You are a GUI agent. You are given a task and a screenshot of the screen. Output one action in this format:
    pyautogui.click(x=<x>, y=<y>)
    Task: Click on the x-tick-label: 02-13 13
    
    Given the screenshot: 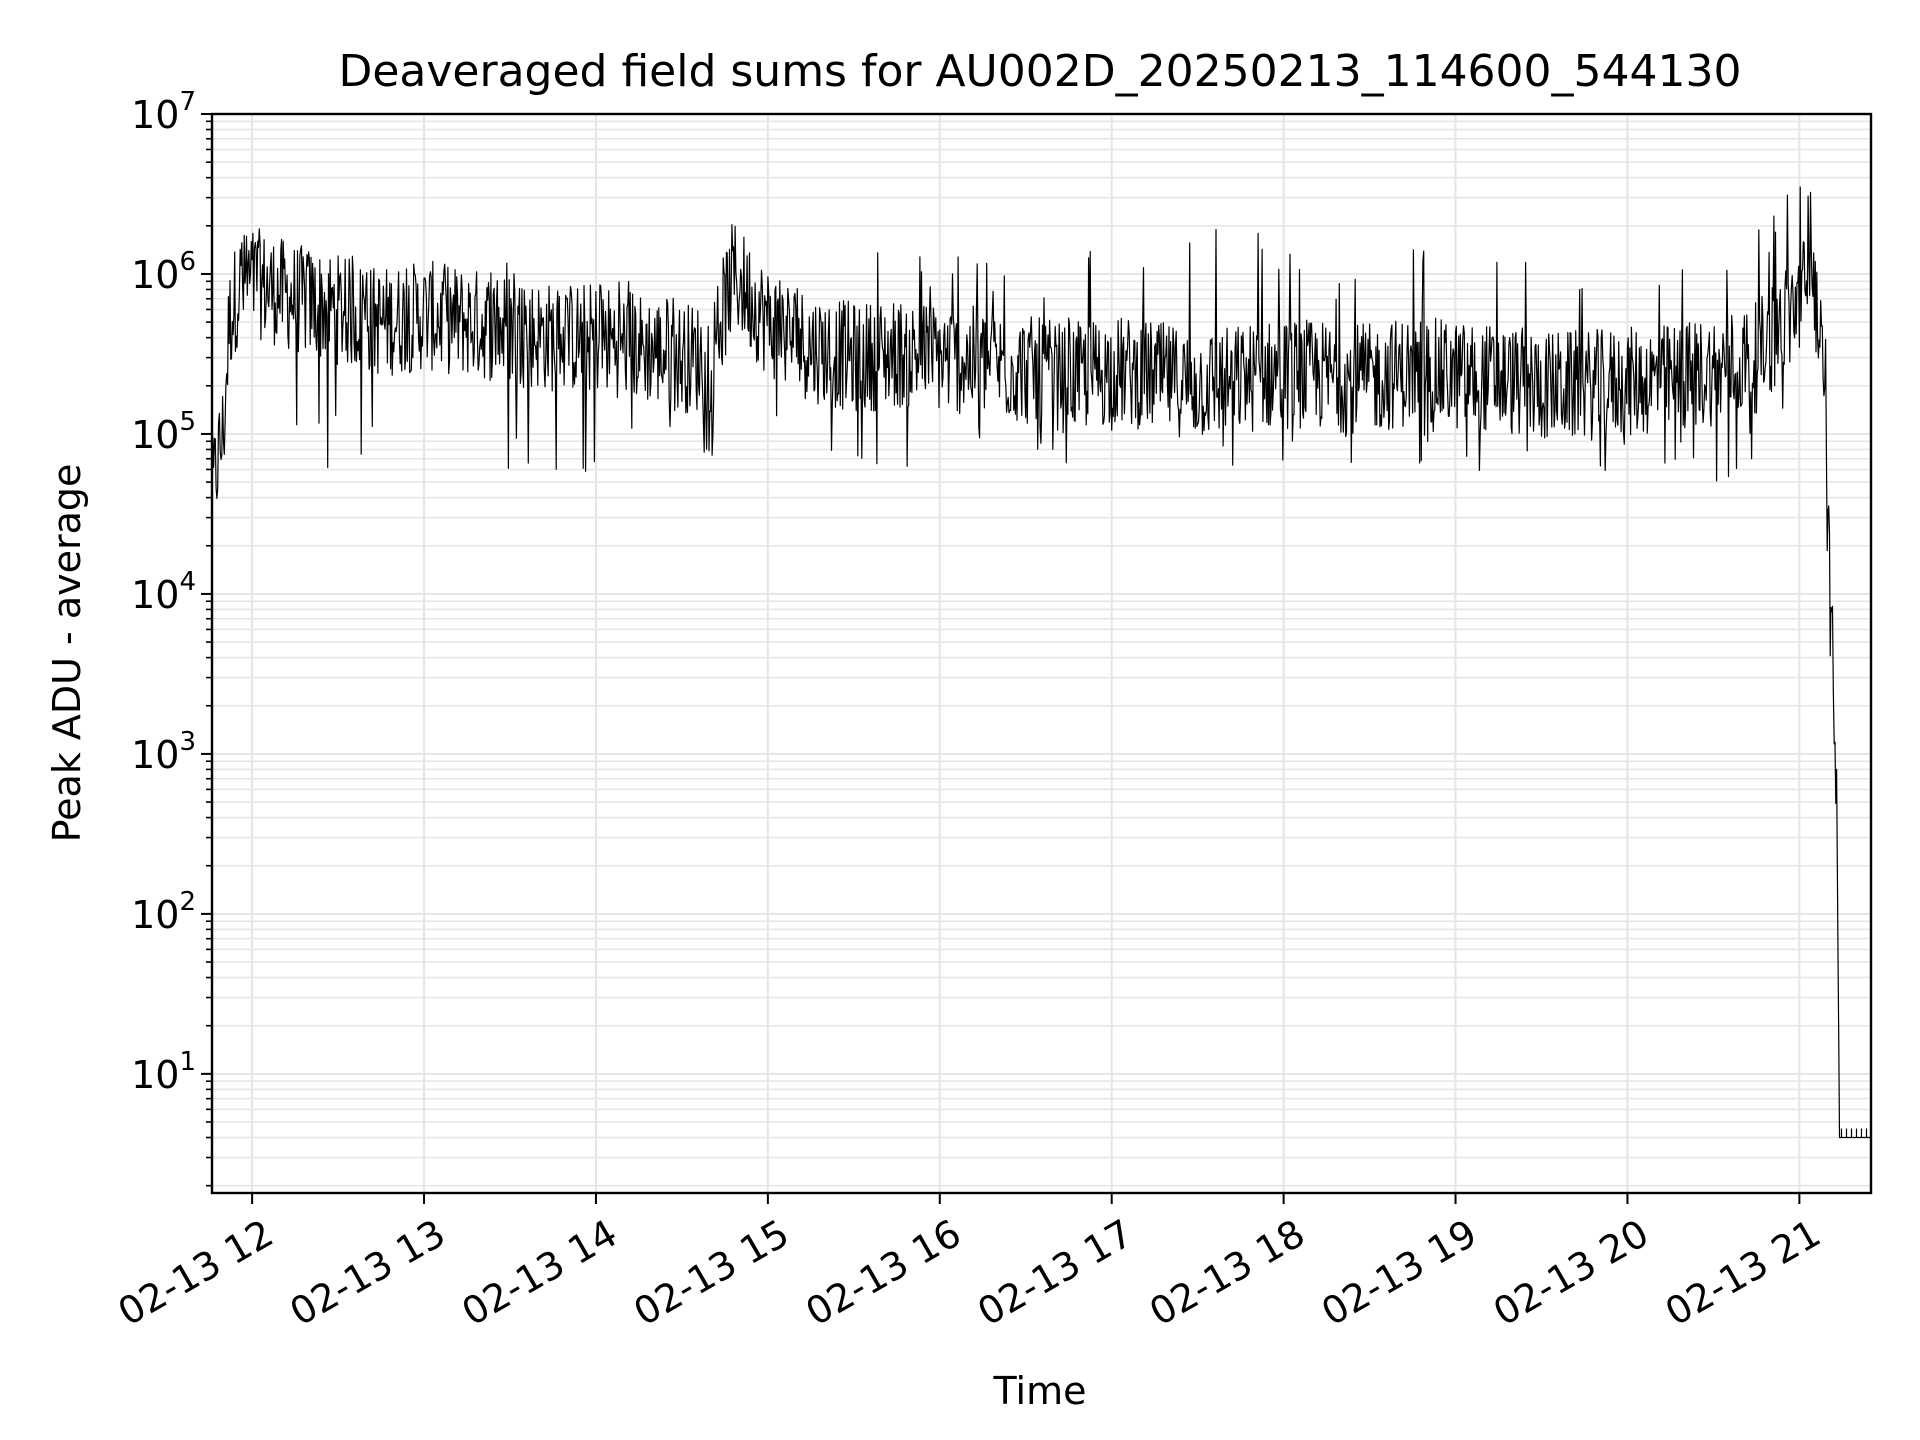 What is the action you would take?
    pyautogui.click(x=368, y=1273)
    